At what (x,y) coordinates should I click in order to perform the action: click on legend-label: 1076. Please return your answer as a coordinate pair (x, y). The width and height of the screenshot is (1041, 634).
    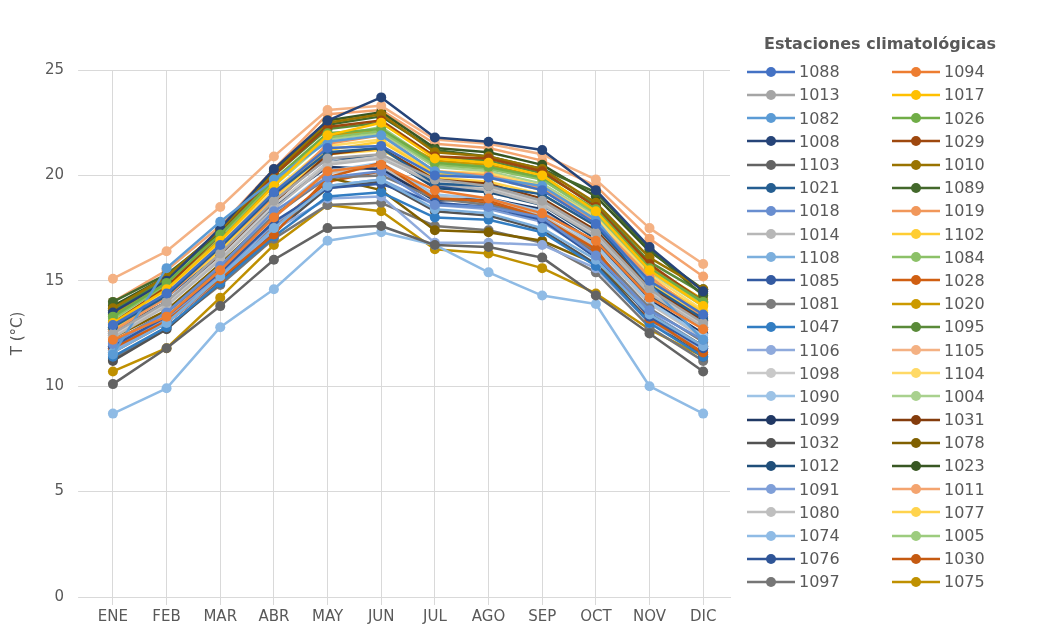
    Looking at the image, I should click on (819, 559).